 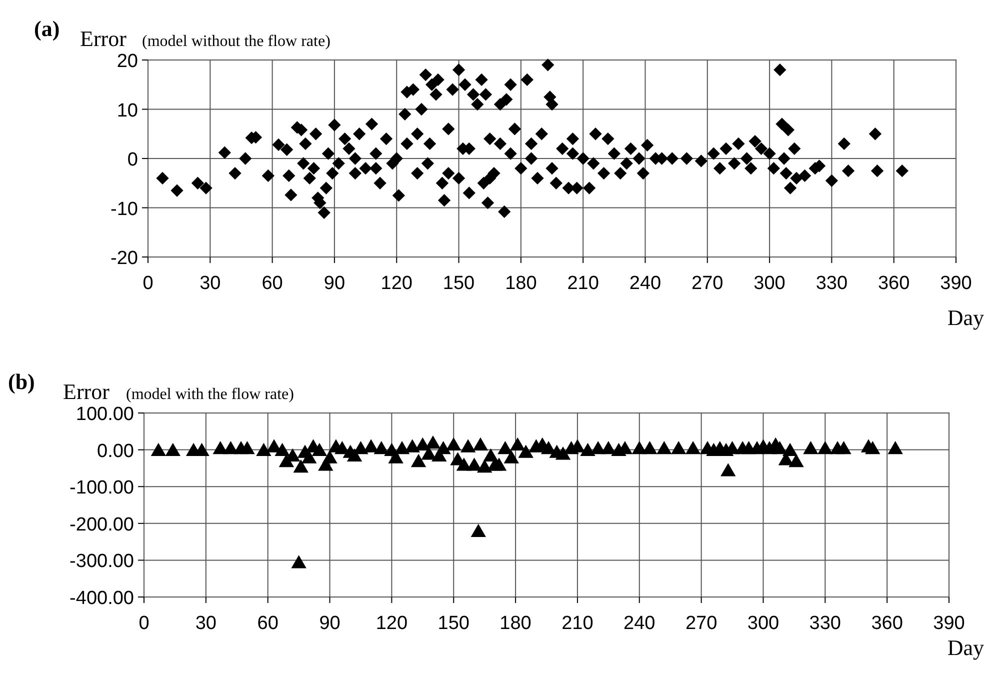 What do you see at coordinates (127, 61) in the screenshot?
I see `y-tick-label: 20` at bounding box center [127, 61].